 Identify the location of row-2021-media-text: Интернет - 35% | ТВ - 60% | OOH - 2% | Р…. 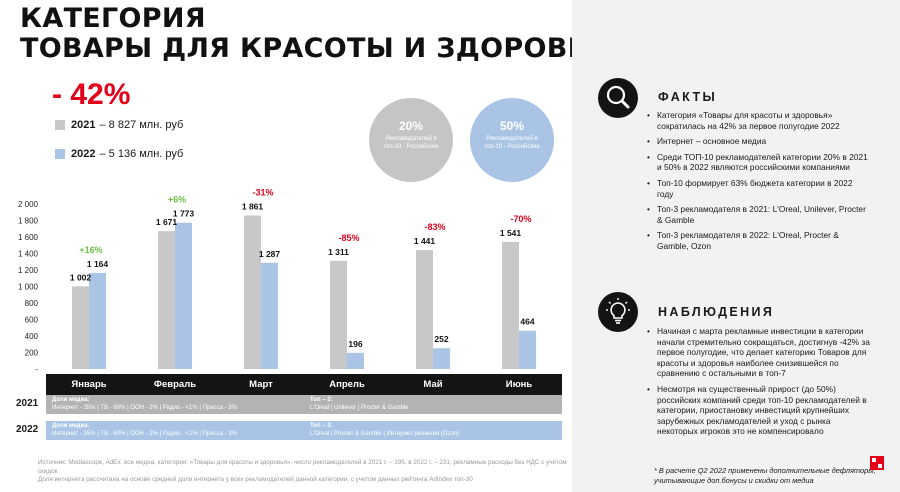
(144, 407).